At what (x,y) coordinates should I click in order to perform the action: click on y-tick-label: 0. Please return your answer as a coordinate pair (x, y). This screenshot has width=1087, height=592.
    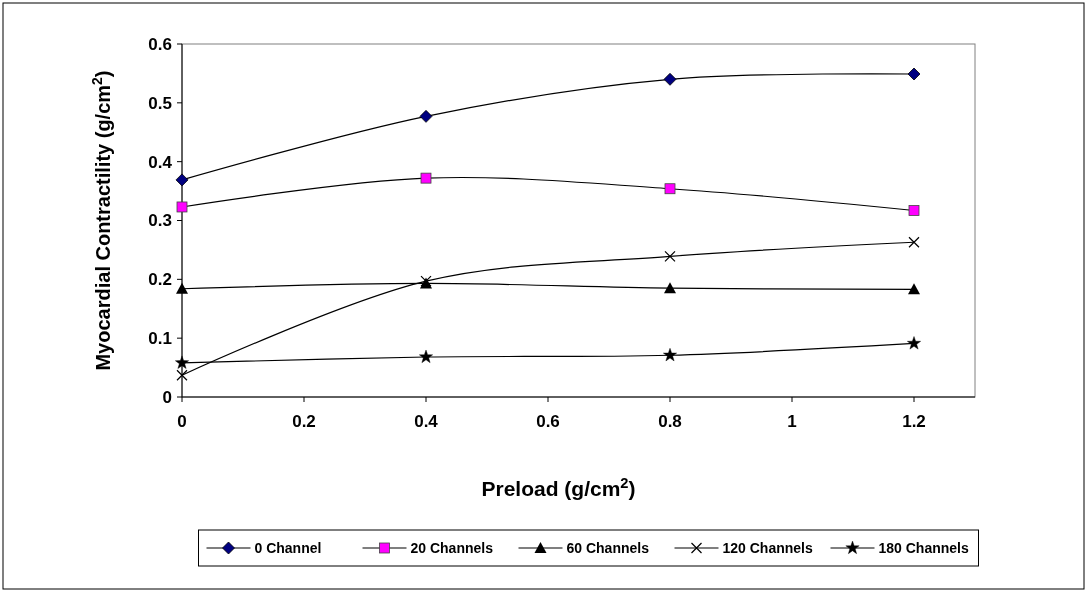
    Looking at the image, I should click on (167, 397).